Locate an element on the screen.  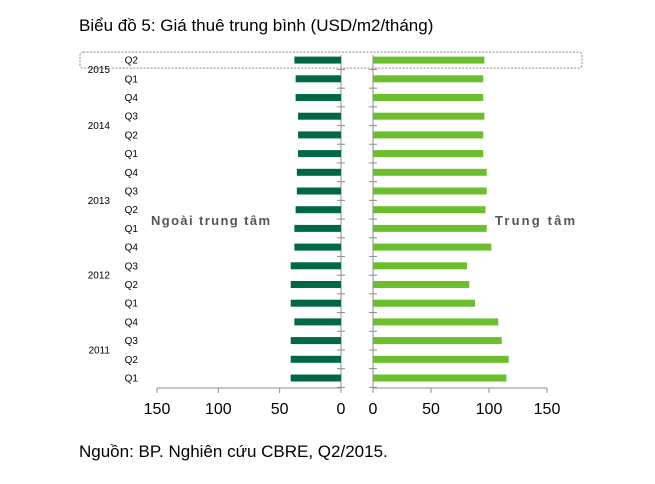
left-x-tick-label: 50 is located at coordinates (280, 409).